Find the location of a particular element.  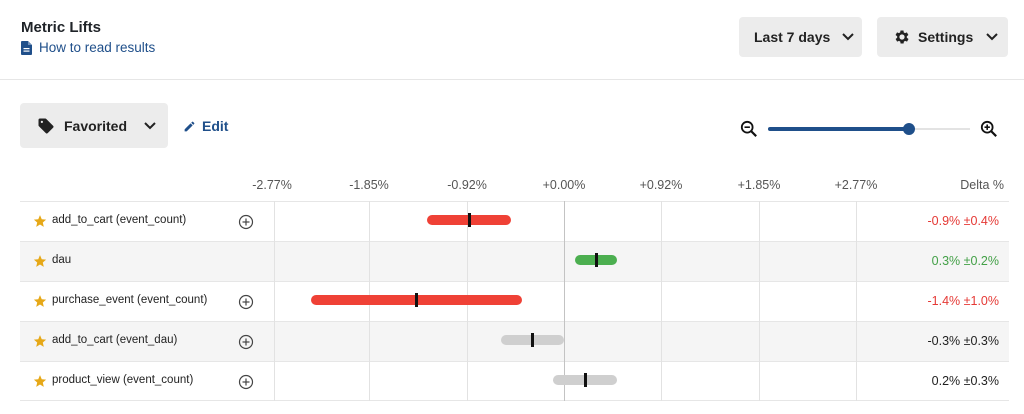

document-icon is located at coordinates (26, 47).